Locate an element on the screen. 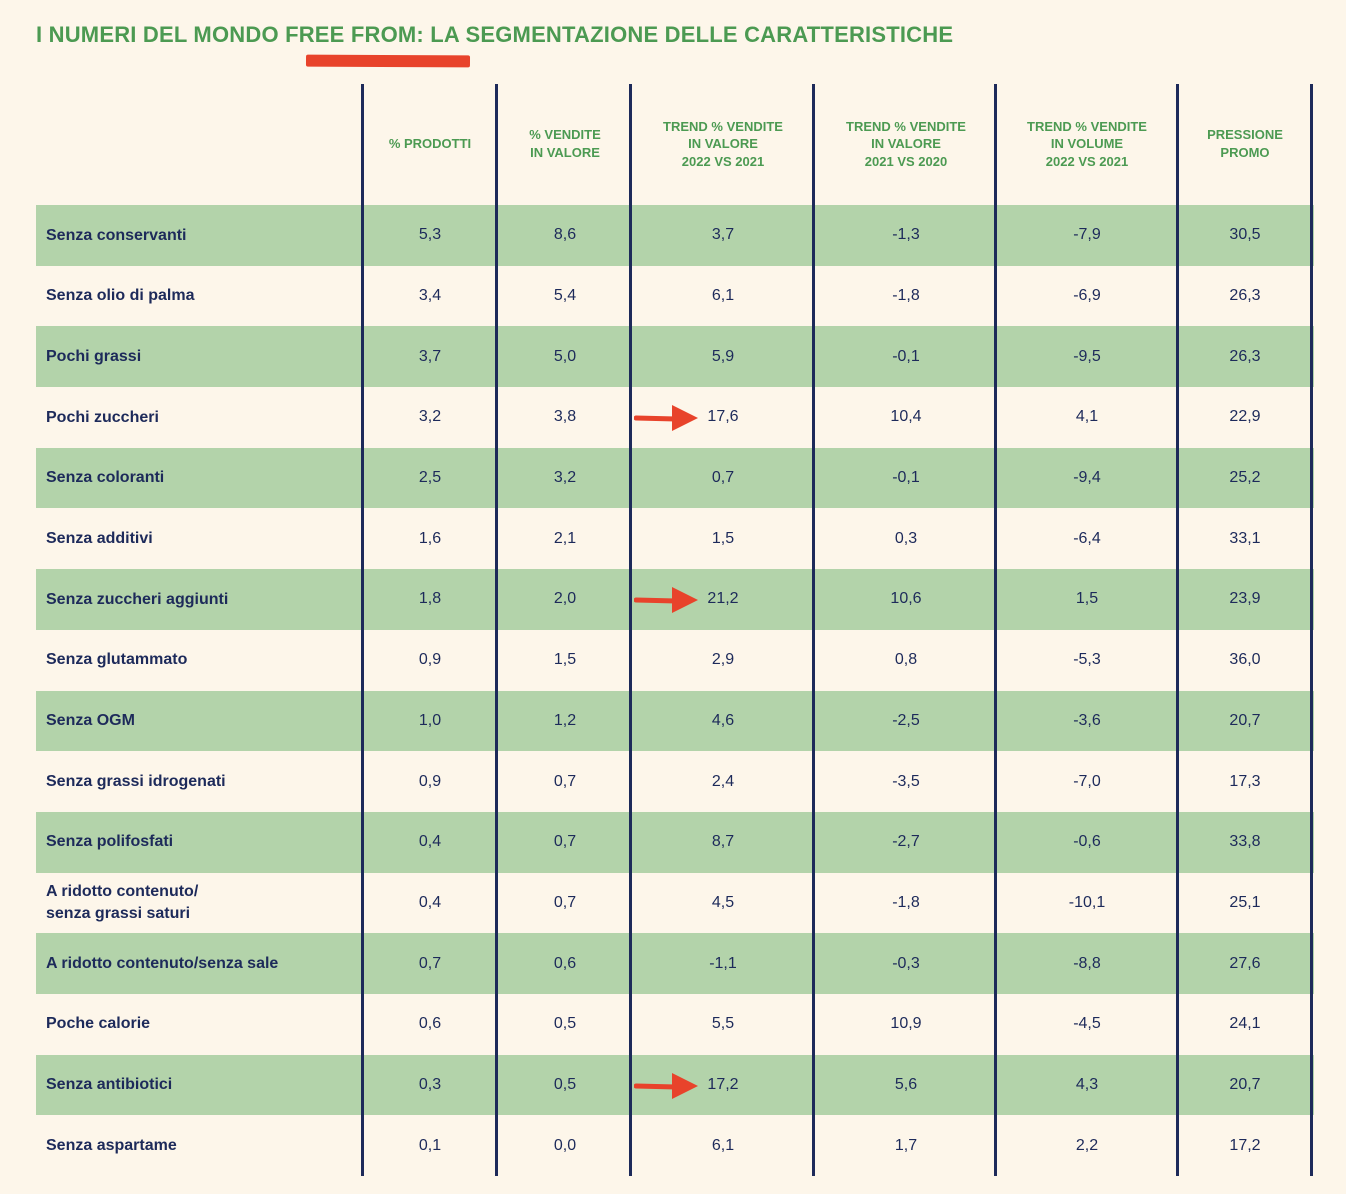 This screenshot has height=1194, width=1346. cell-pct-products: 2,5 is located at coordinates (430, 478).